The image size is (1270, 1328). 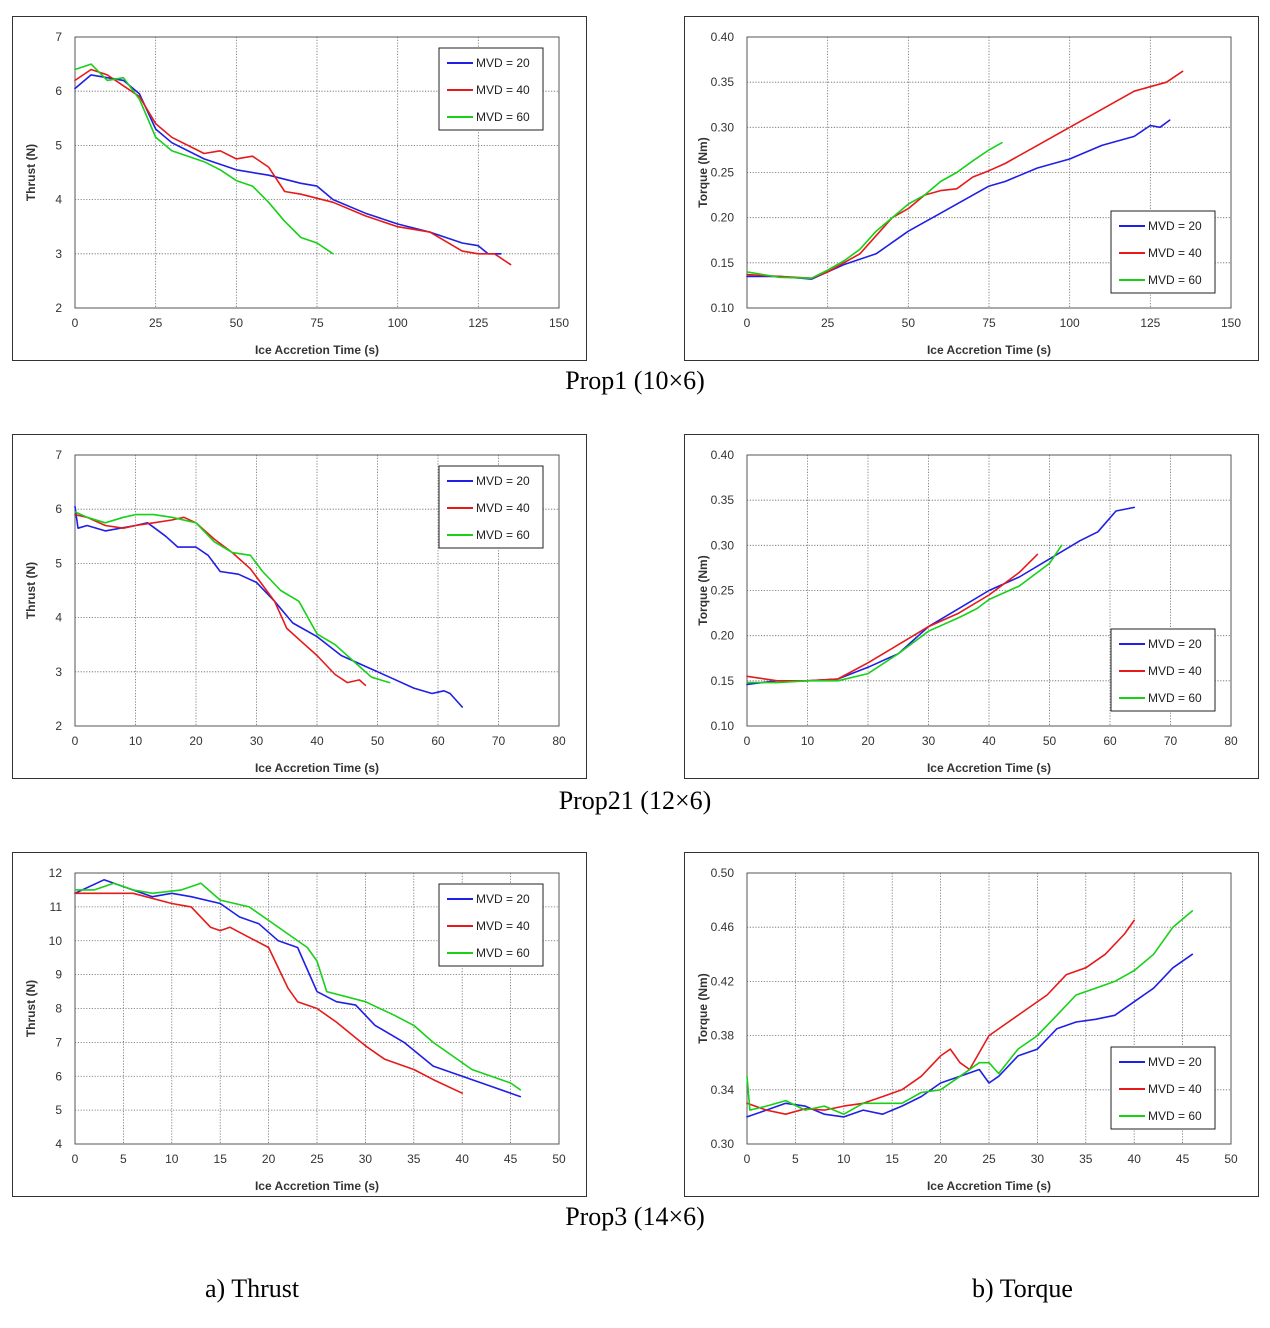 What do you see at coordinates (703, 1008) in the screenshot?
I see `y-axis-title: Torque (Nm)` at bounding box center [703, 1008].